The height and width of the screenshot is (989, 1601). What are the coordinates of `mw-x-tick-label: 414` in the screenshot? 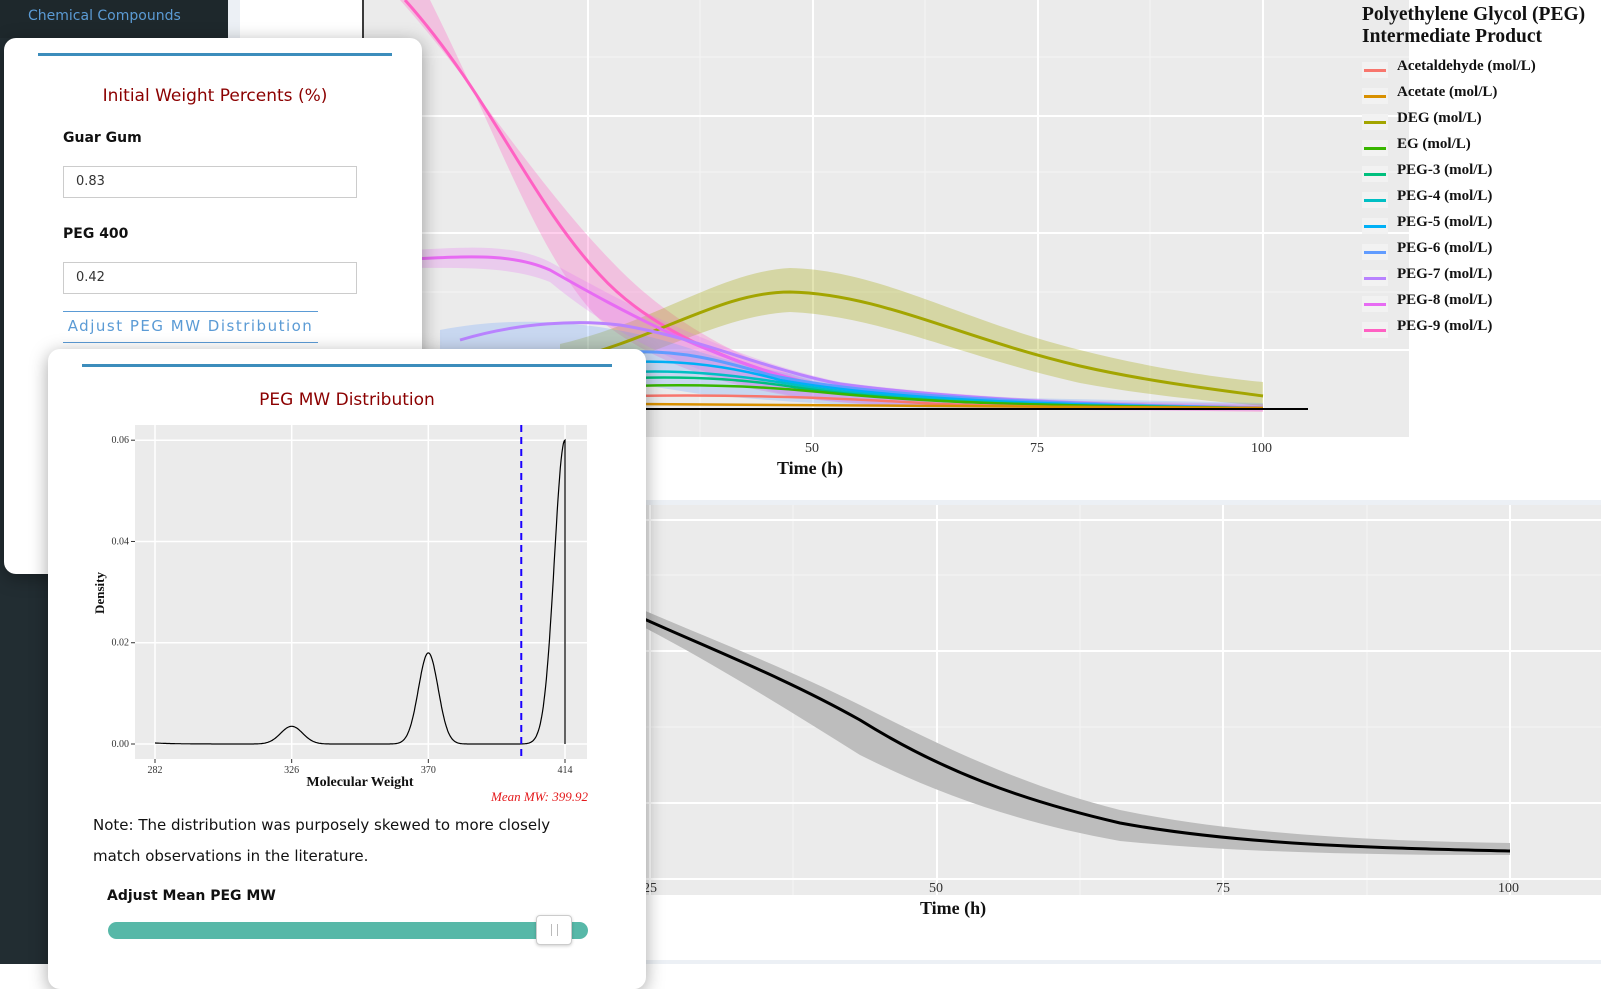 It's located at (565, 770).